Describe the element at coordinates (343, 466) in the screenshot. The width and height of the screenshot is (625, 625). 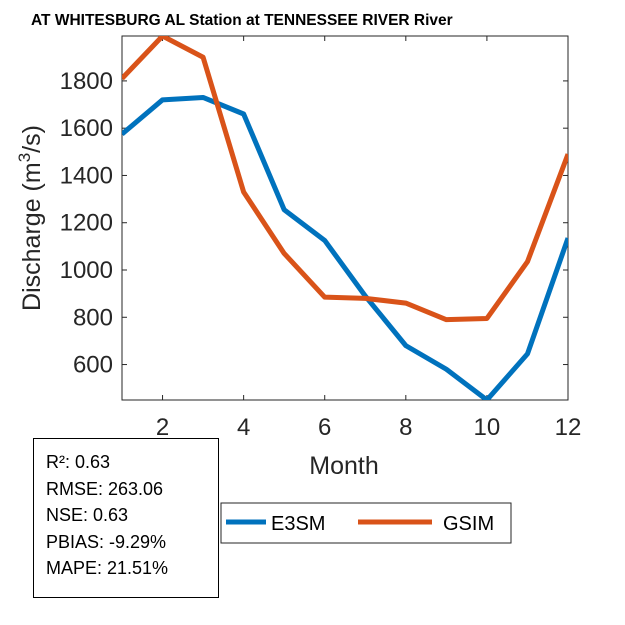
I see `x-axis-label: Month` at that location.